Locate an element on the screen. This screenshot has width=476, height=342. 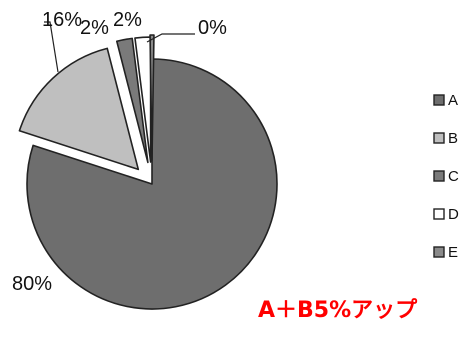
legend-label-c: C is located at coordinates (453, 176).